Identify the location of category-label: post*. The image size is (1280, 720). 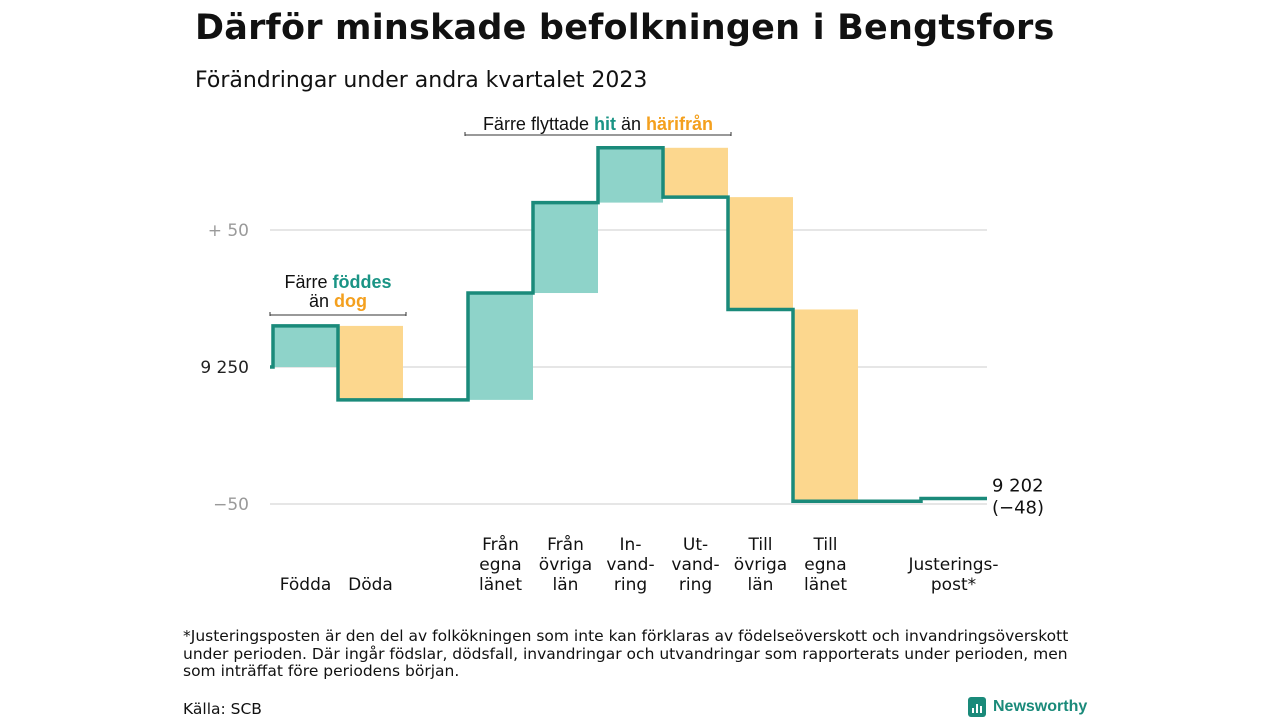
(953, 585).